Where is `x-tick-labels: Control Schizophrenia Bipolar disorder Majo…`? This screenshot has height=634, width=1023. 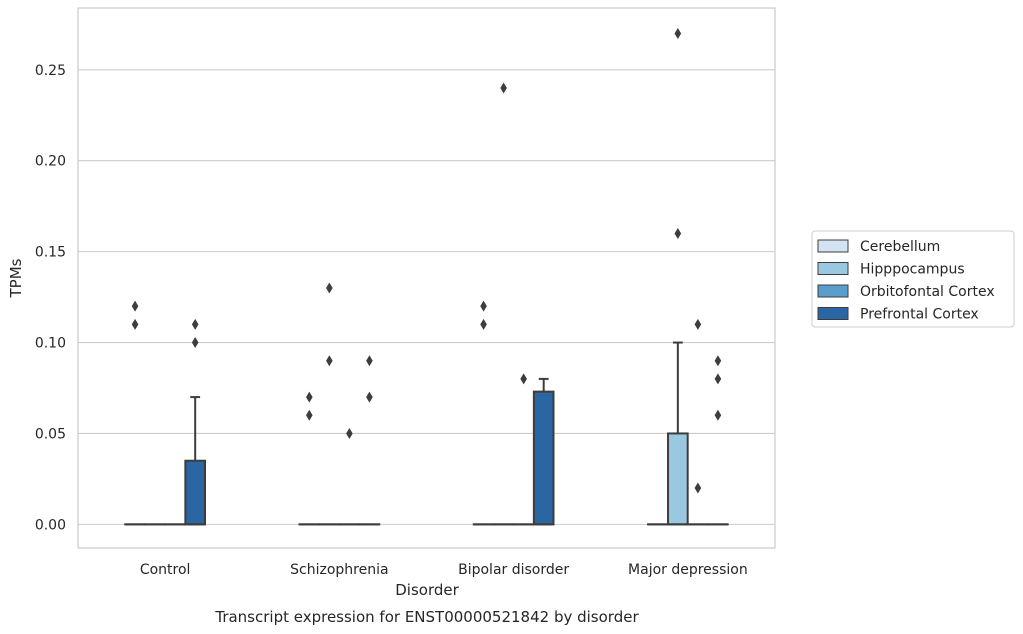 x-tick-labels: Control Schizophrenia Bipolar disorder Majo… is located at coordinates (444, 570).